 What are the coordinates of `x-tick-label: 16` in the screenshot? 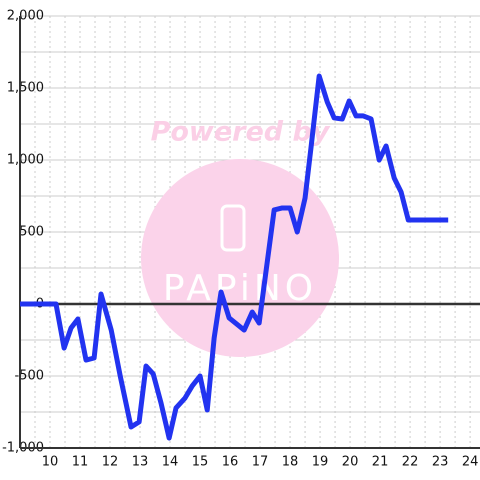 It's located at (230, 462).